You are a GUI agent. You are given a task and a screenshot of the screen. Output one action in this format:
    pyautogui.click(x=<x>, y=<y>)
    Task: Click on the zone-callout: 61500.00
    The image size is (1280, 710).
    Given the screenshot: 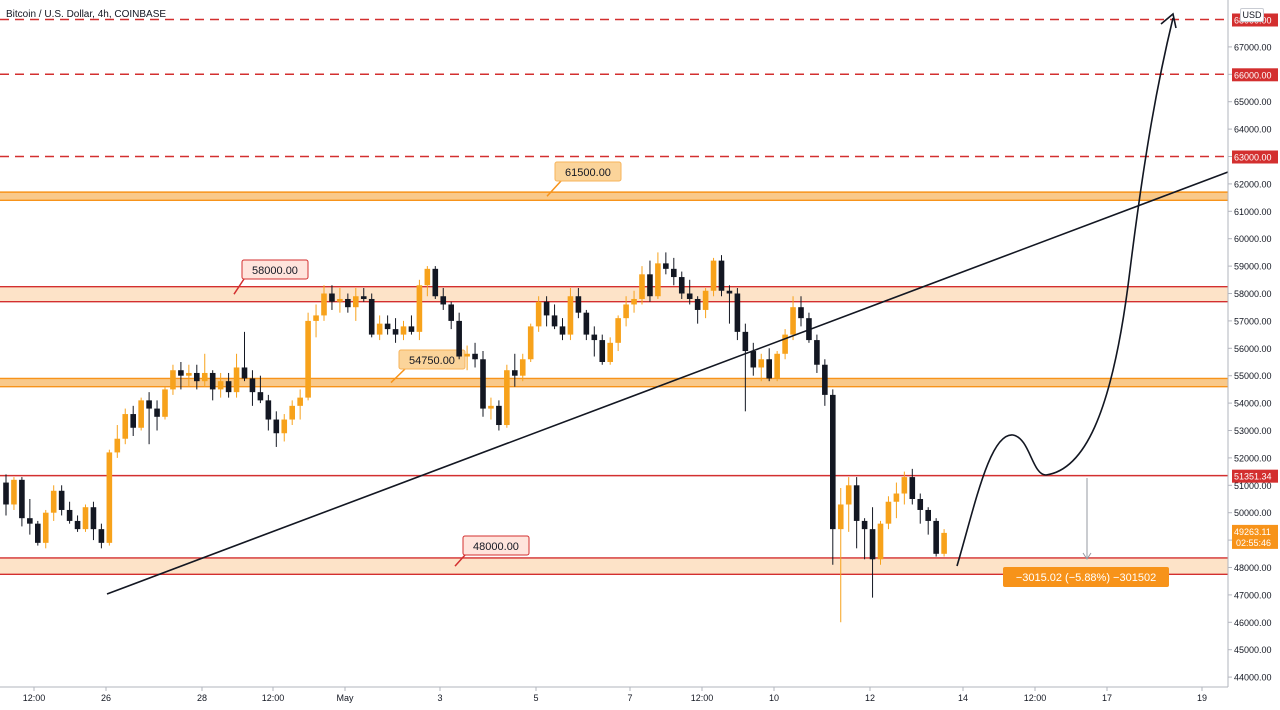 What is the action you would take?
    pyautogui.click(x=584, y=179)
    